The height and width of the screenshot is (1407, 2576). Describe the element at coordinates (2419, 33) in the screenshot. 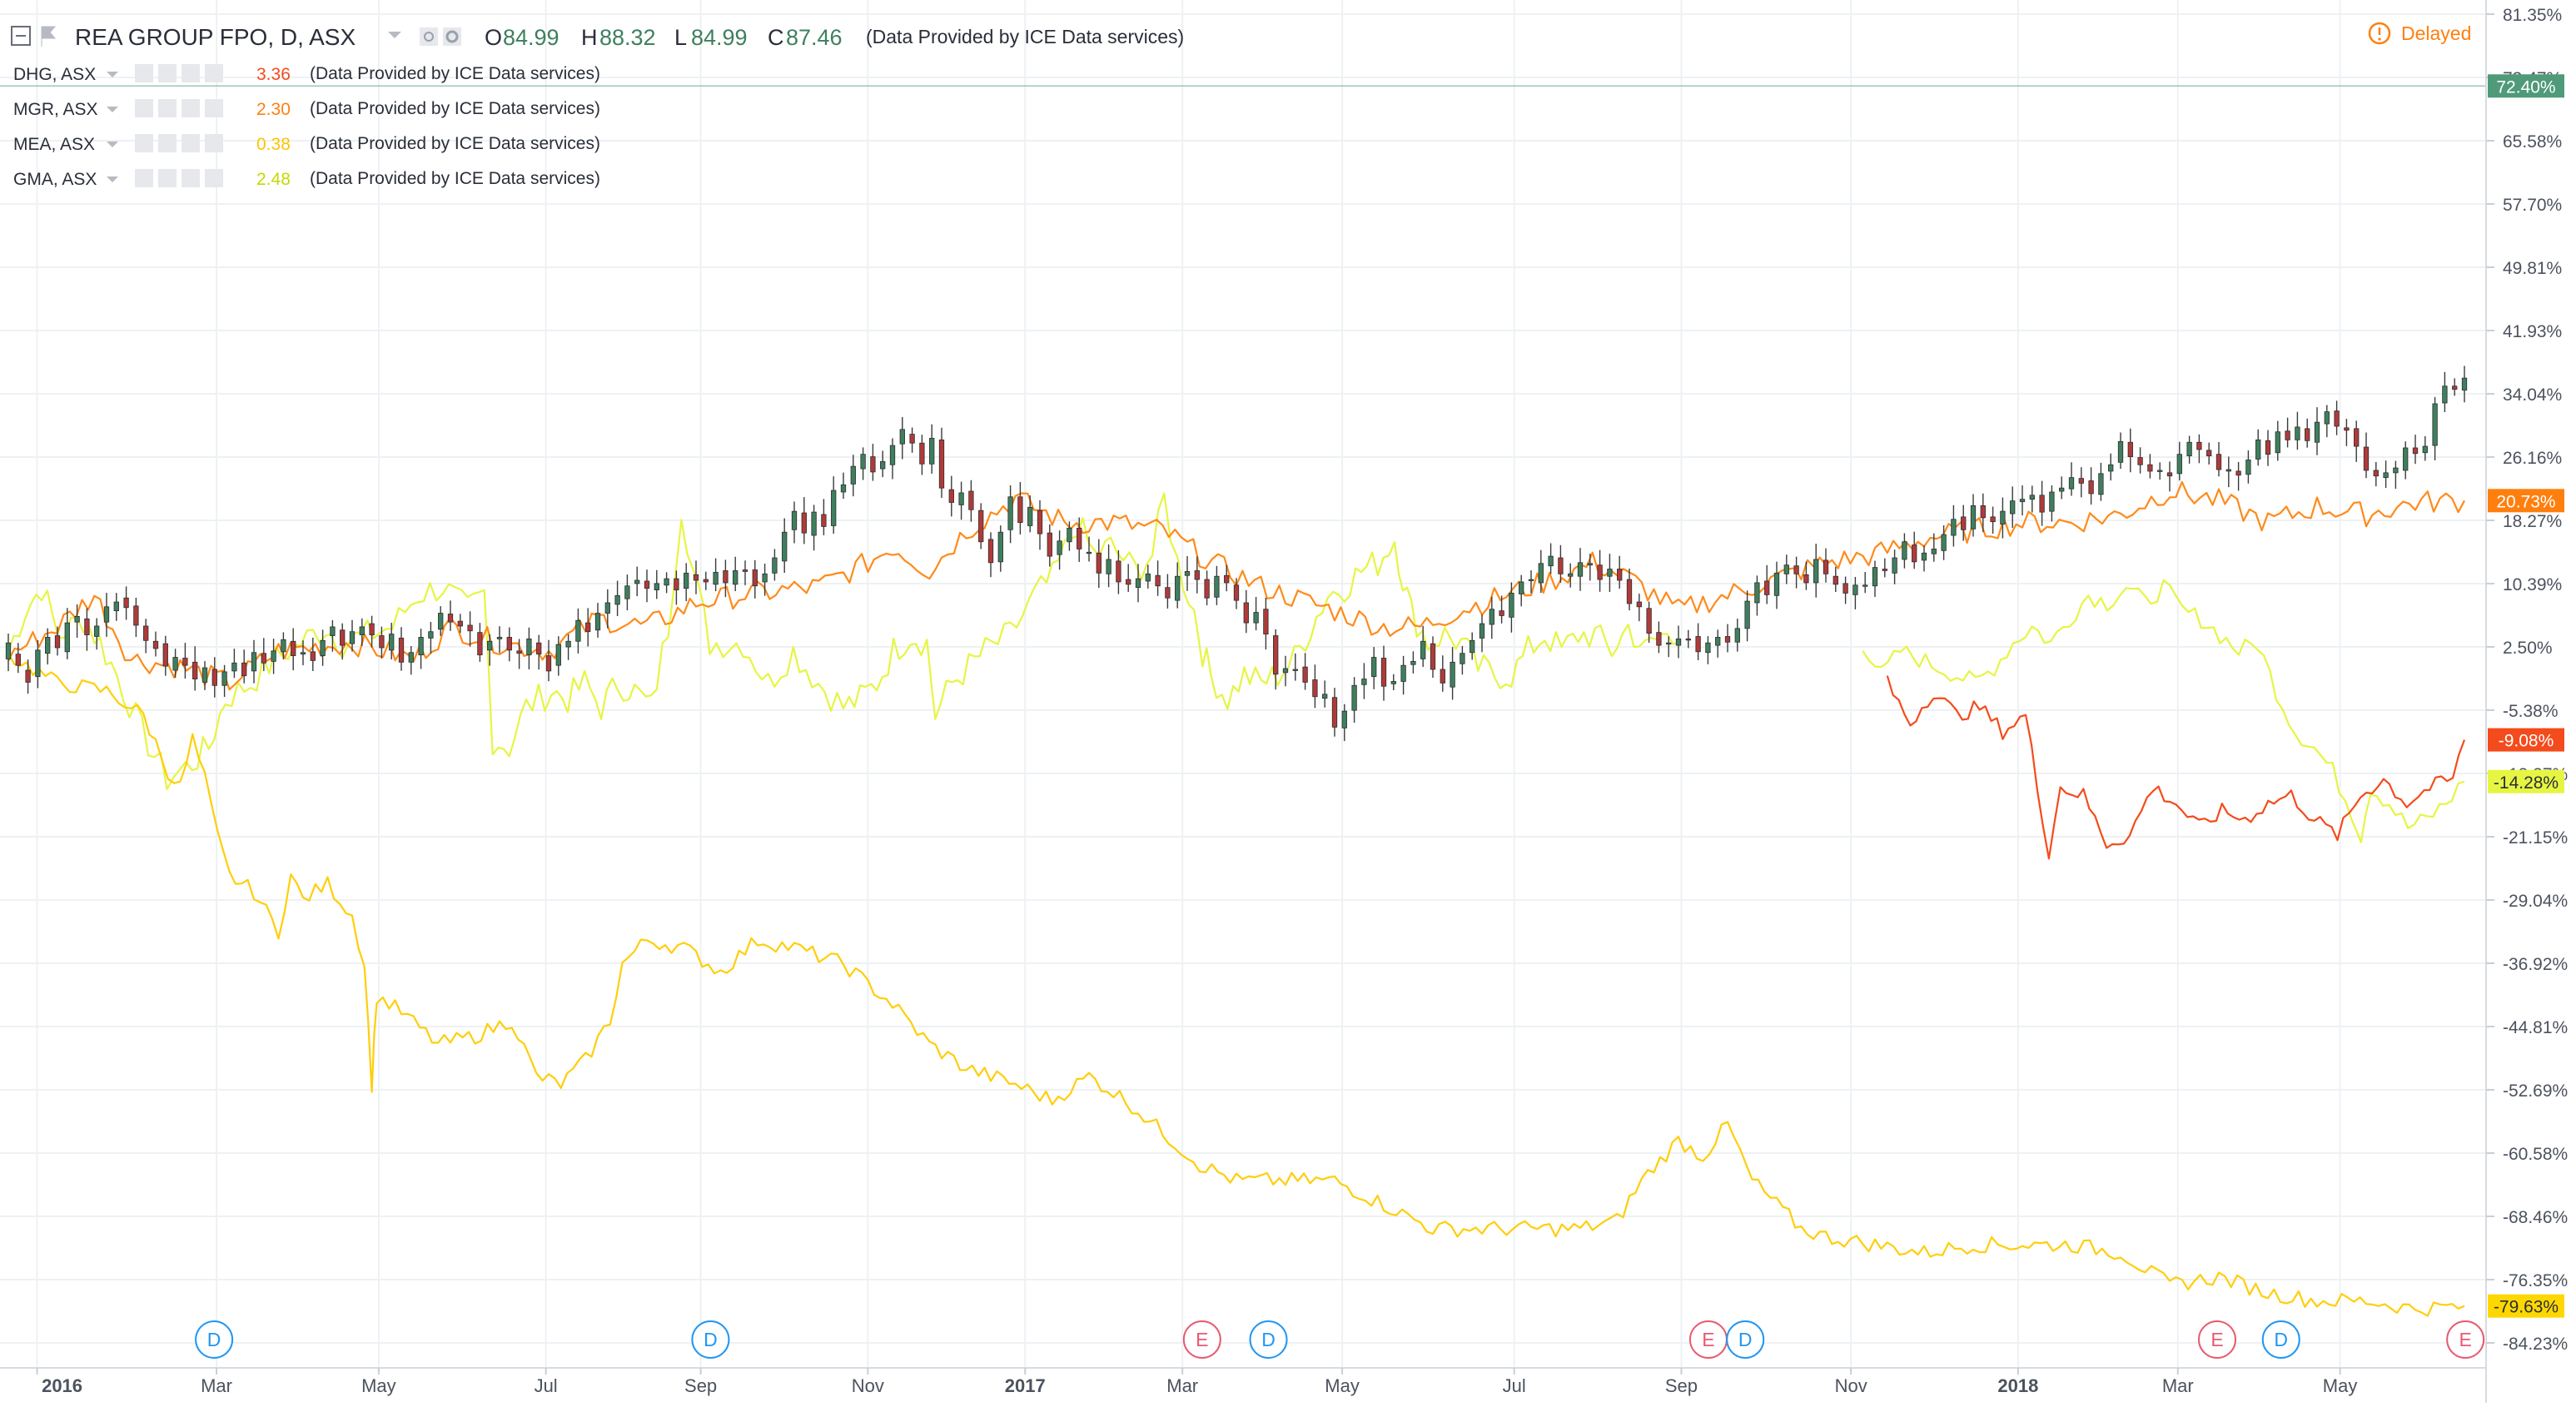

I see `delayed-indicator: Delayed` at that location.